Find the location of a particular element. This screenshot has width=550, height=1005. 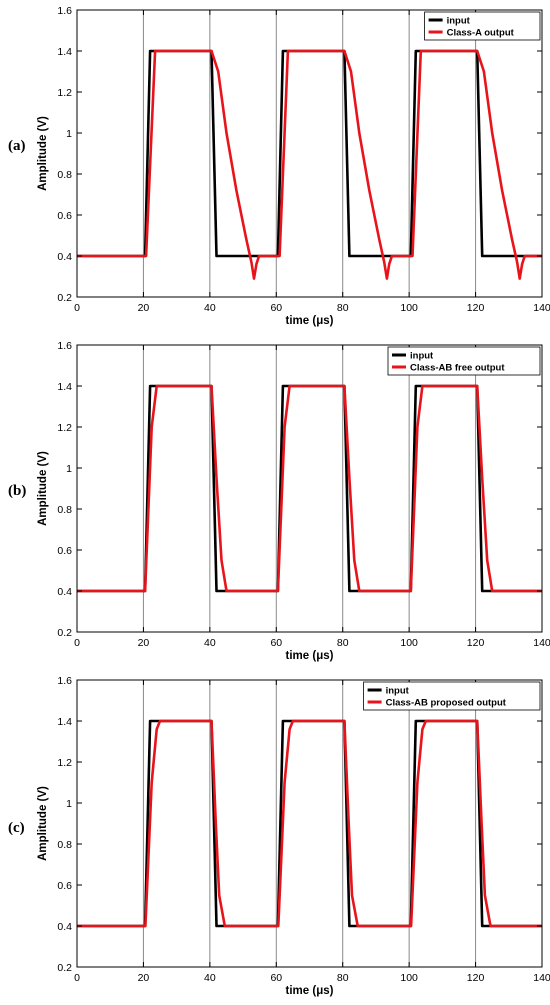

legend-entry: Class-AB free output is located at coordinates (457, 368).